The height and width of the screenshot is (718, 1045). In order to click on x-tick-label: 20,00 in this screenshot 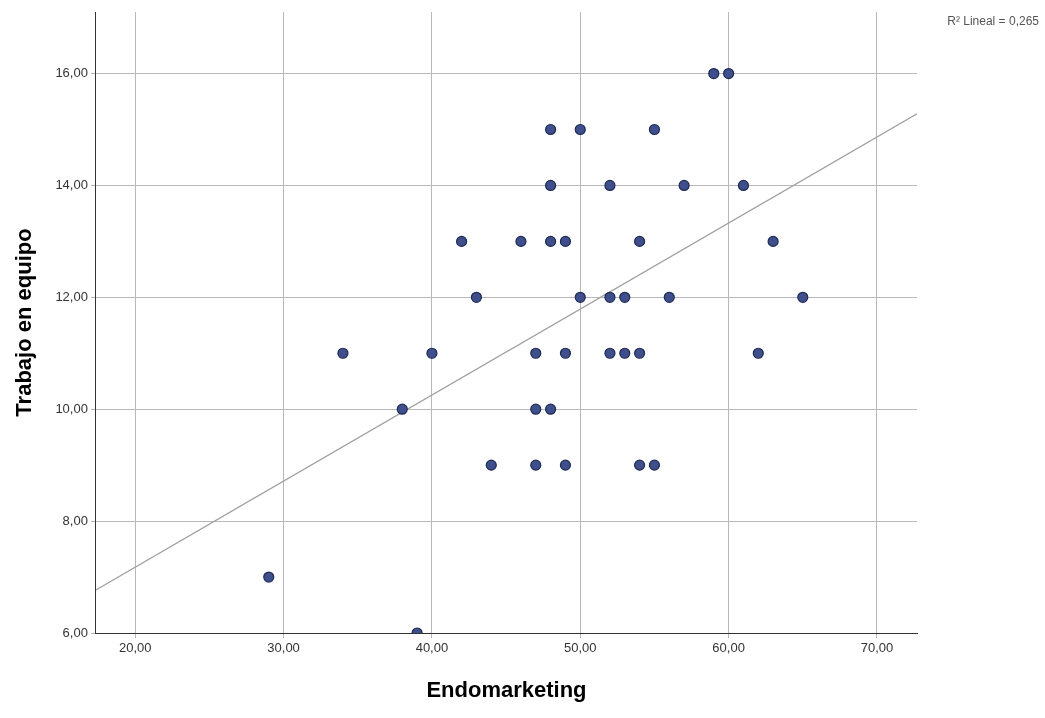, I will do `click(135, 648)`.